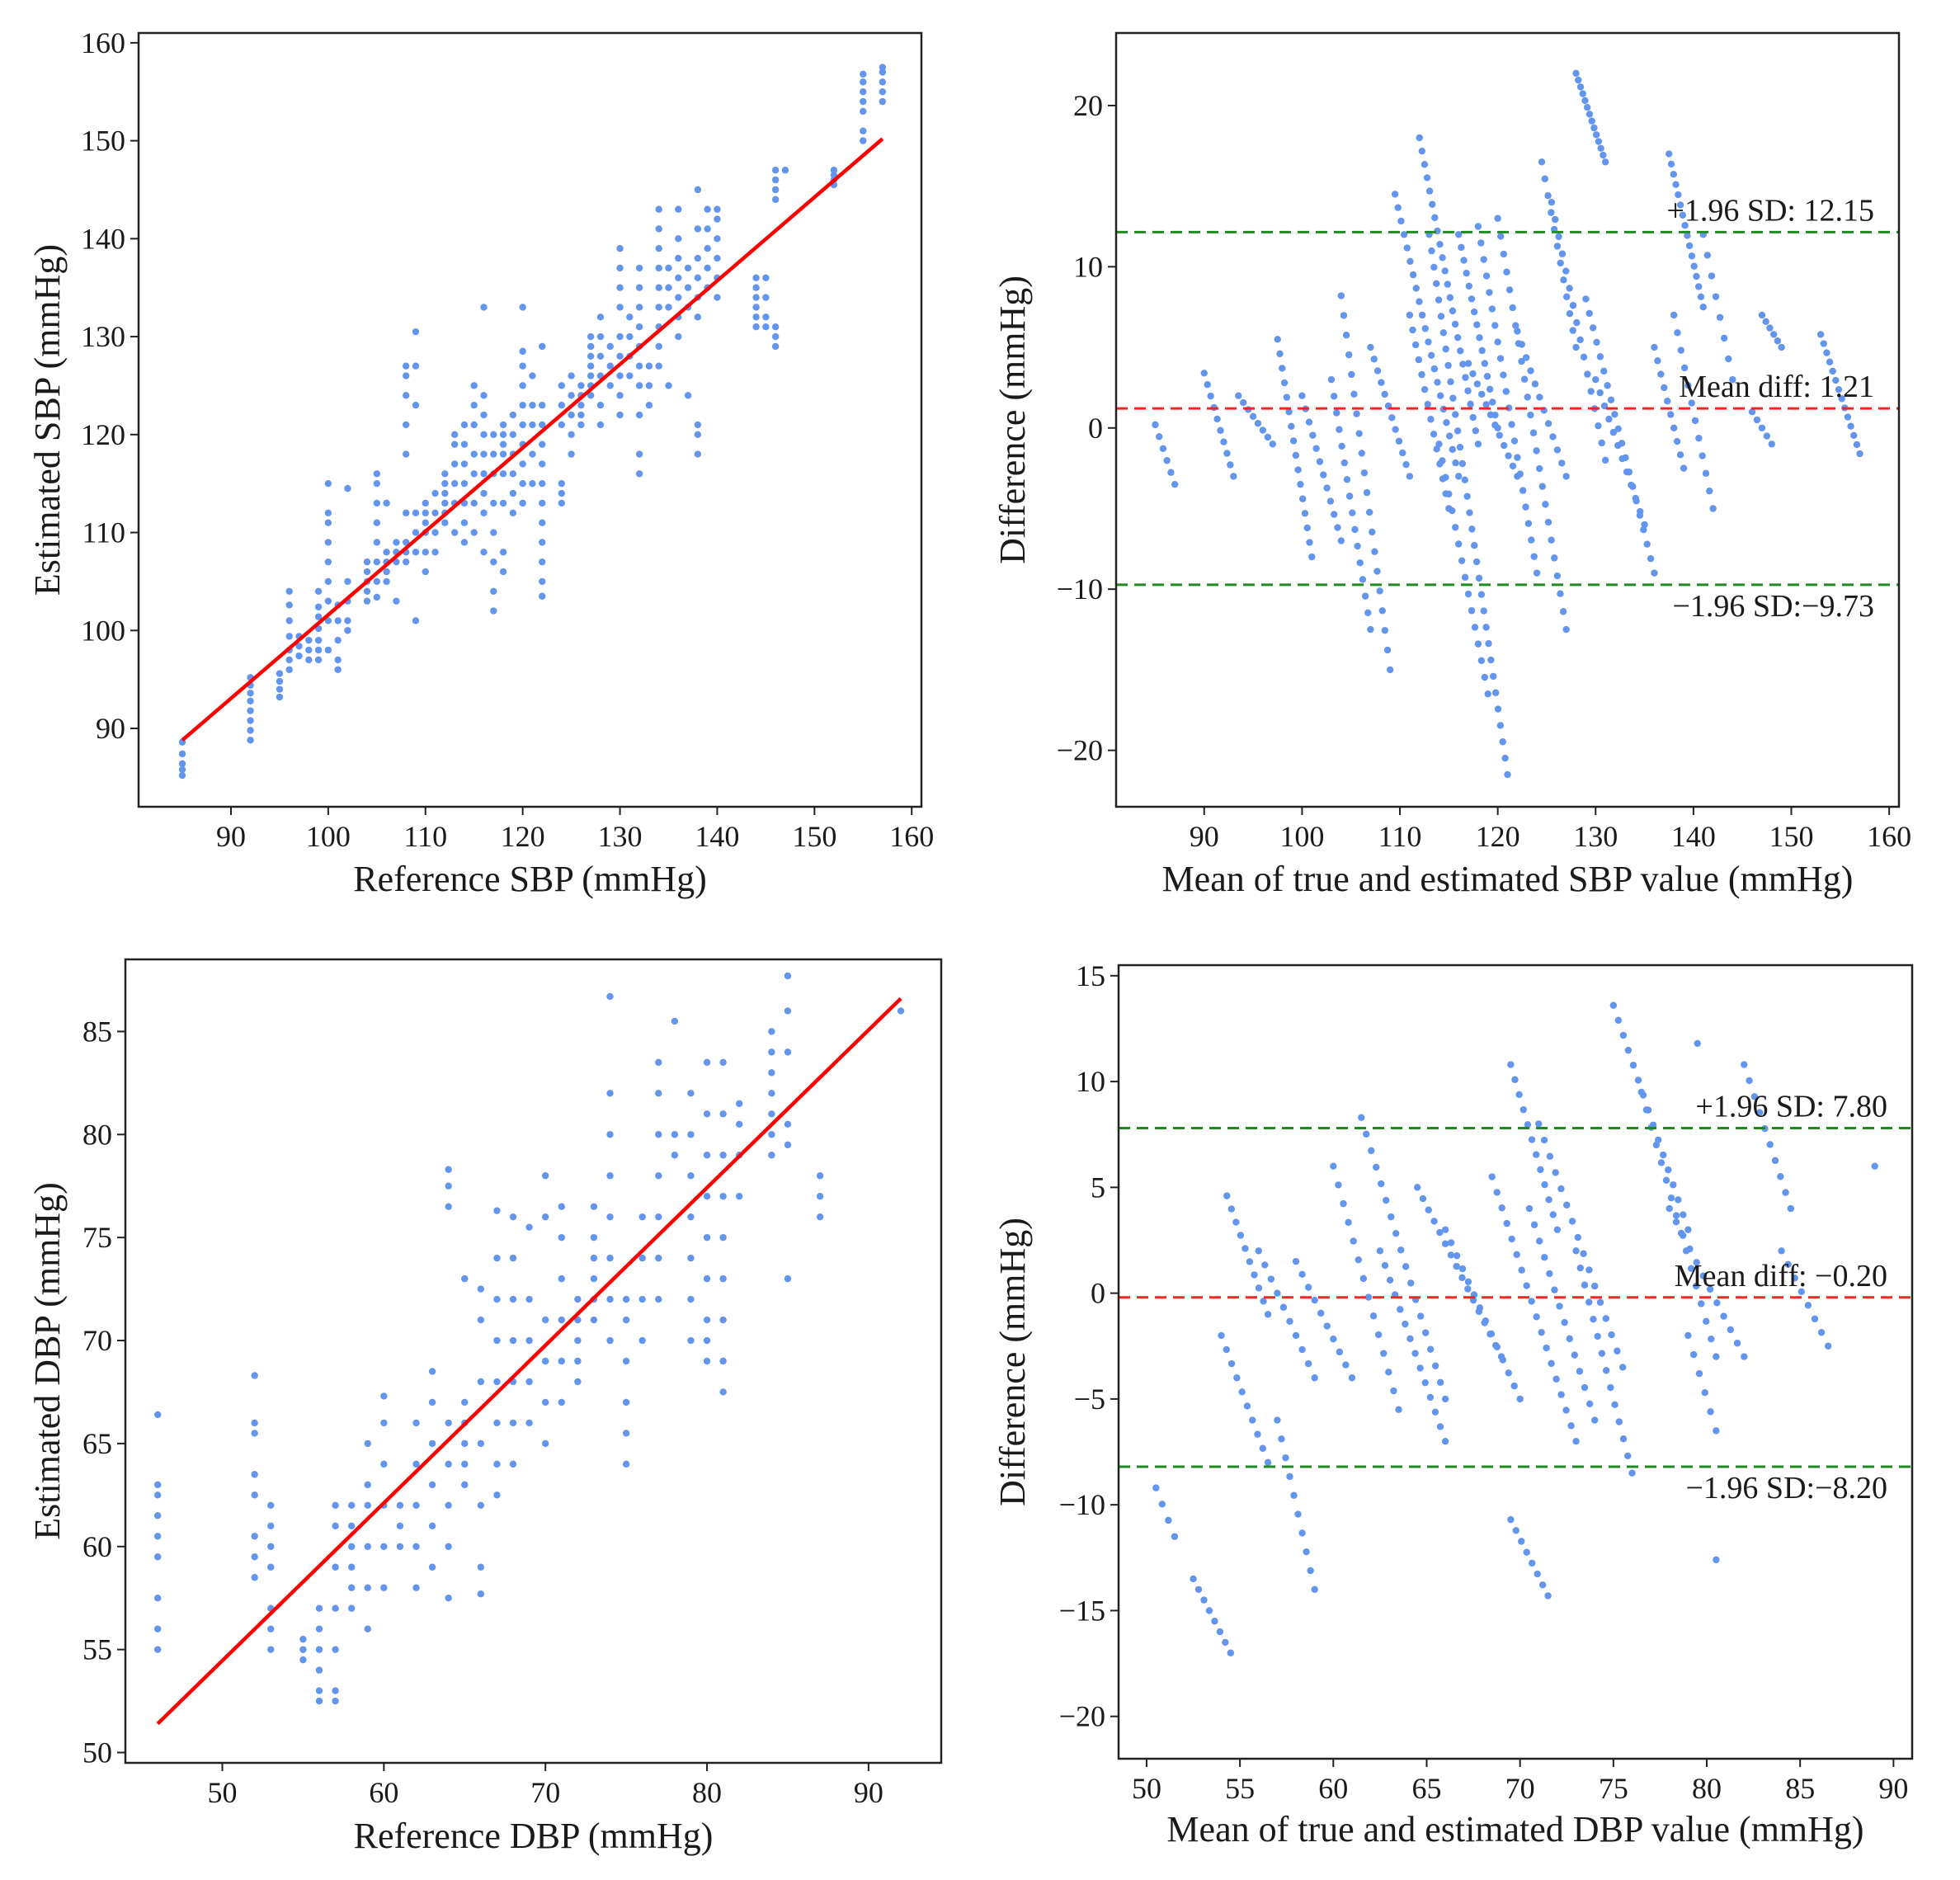  I want to click on sbp-ba-x-ticks: 90 100 110 120 130 140 150 160, so click(1551, 830).